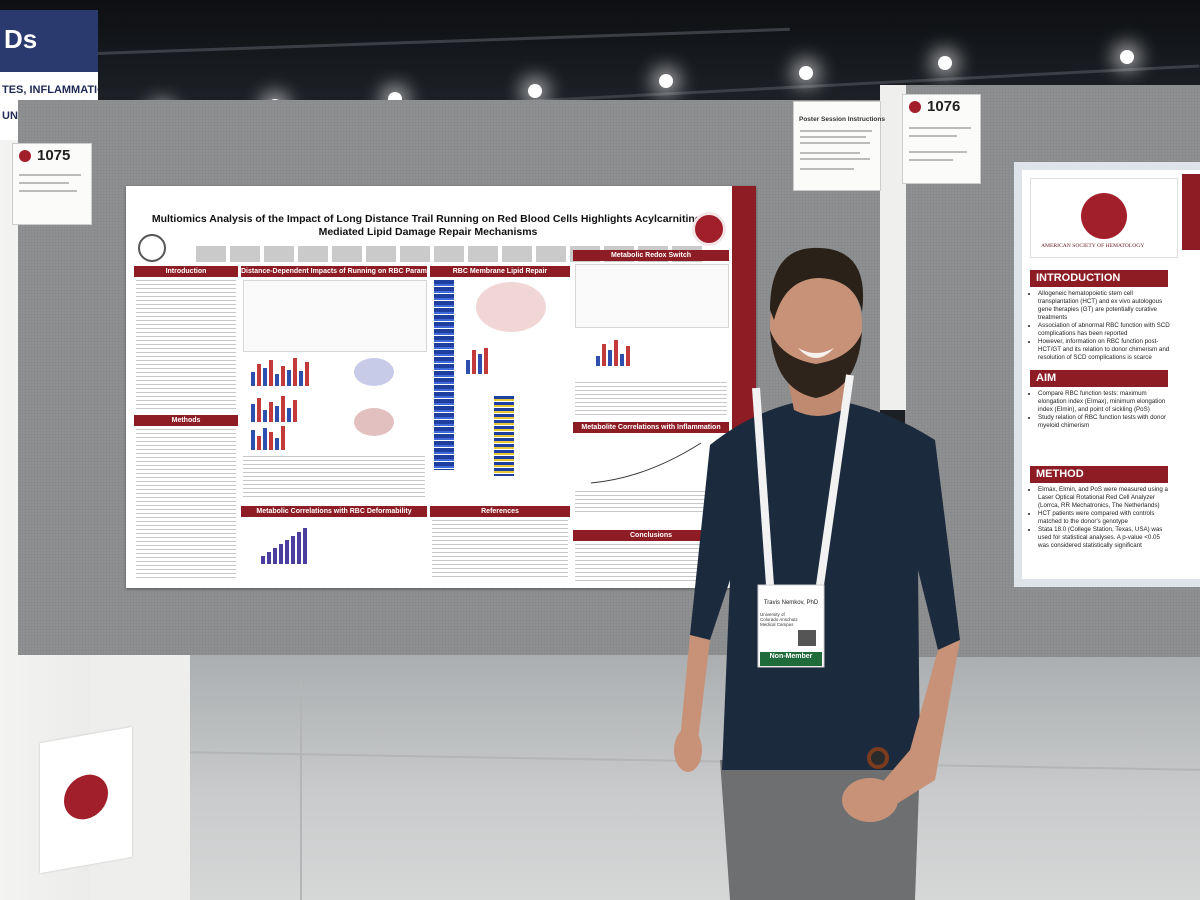 The height and width of the screenshot is (900, 1200). I want to click on section-head-conclusions: Conclusions, so click(651, 535).